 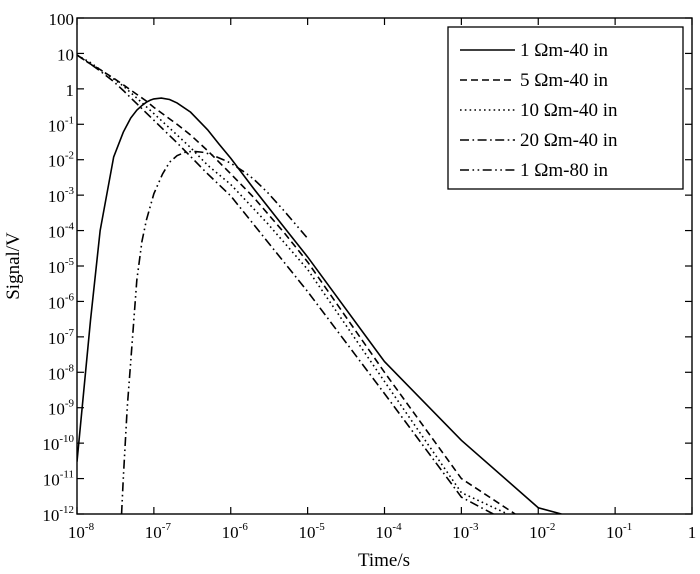 I want to click on y-tick-label: 10⁻¹⁰, so click(x=58, y=443).